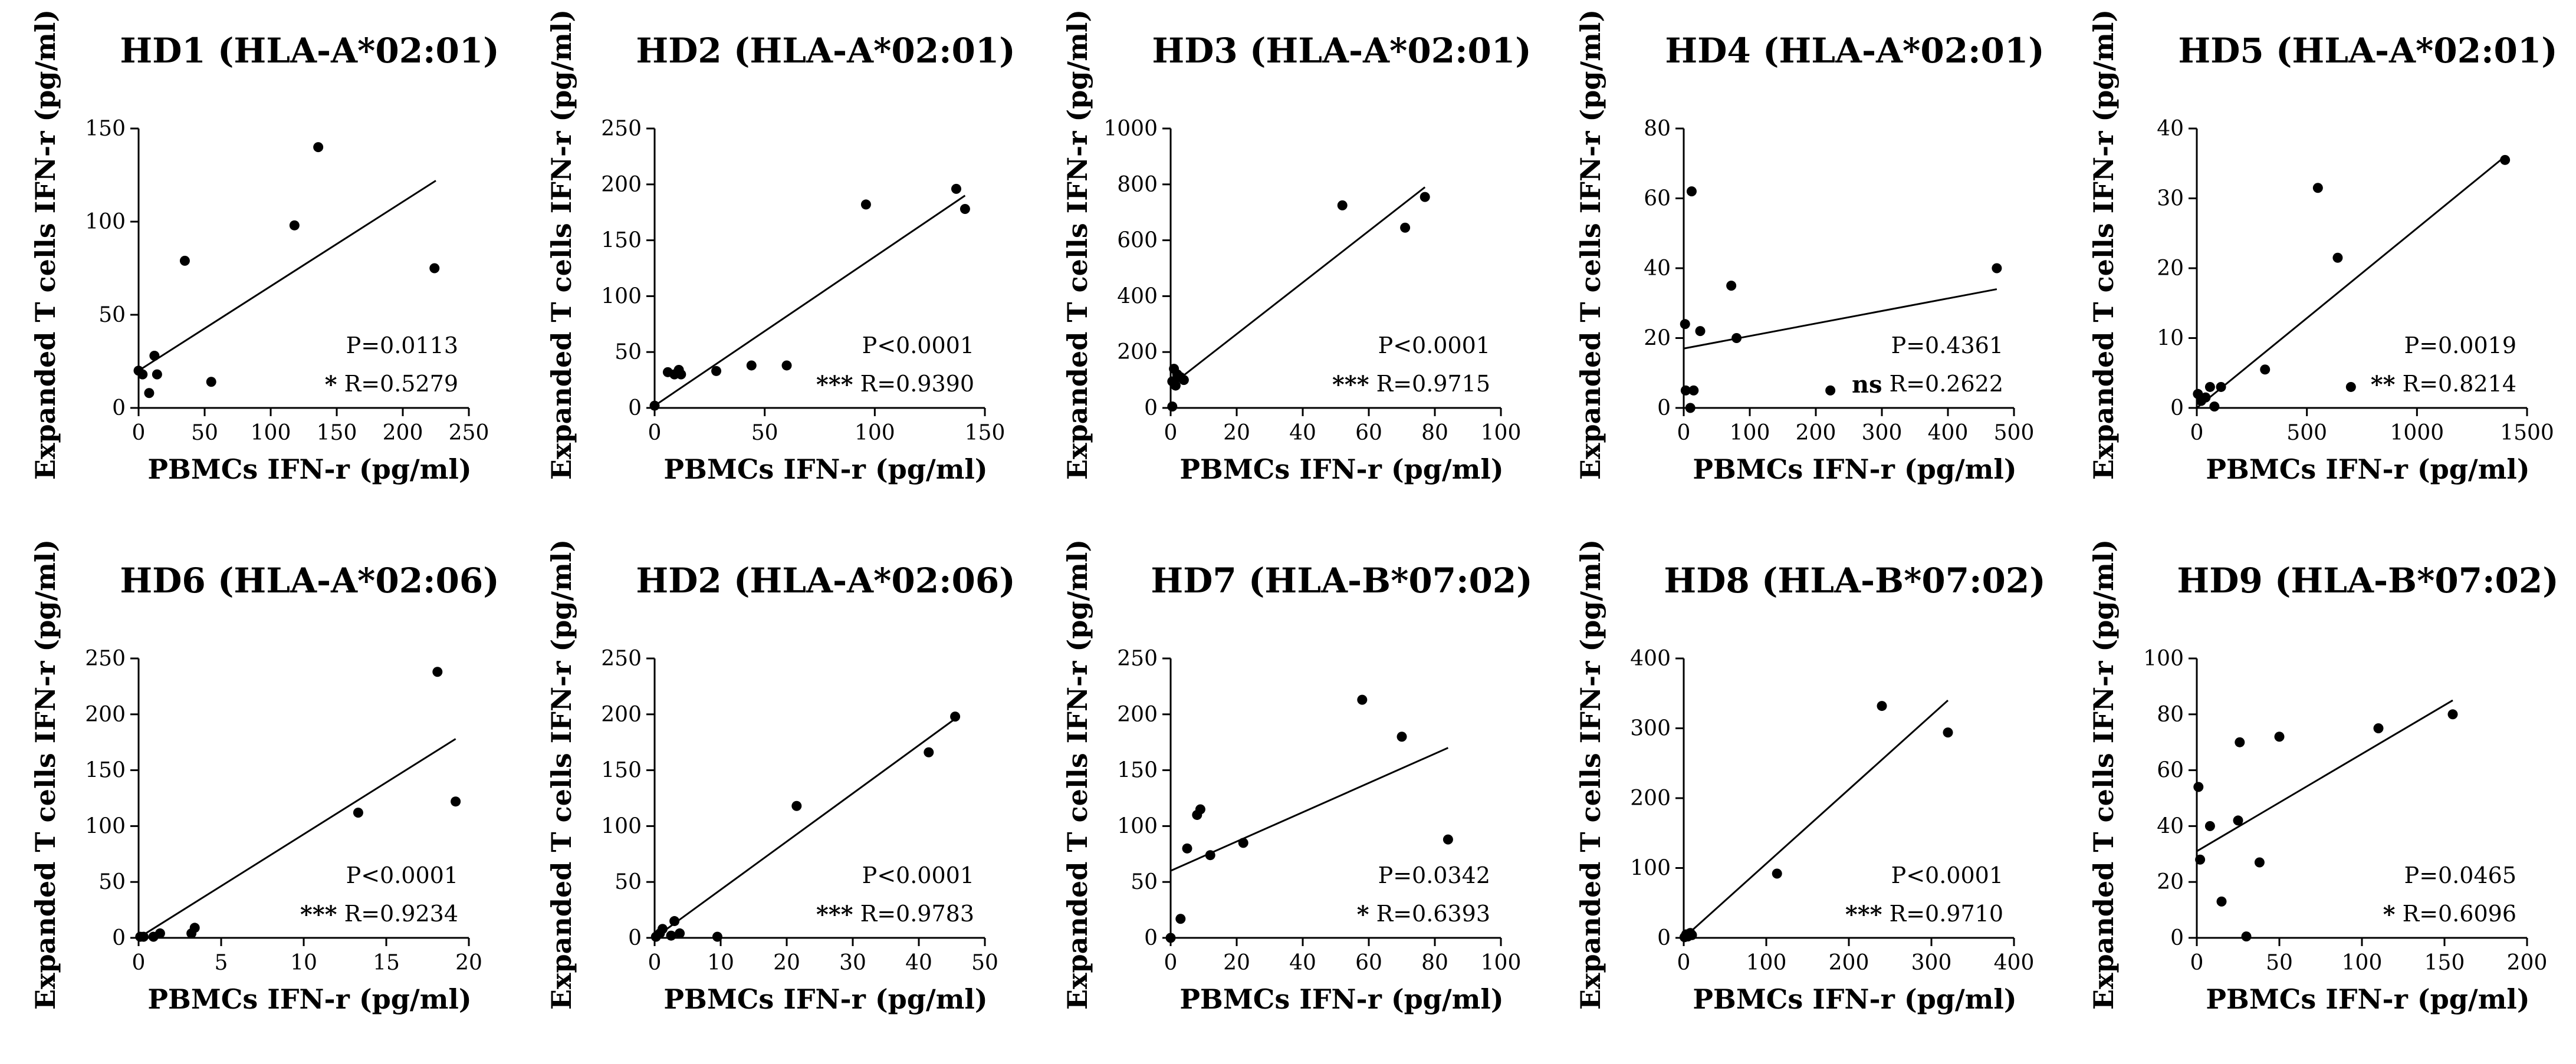 The image size is (2576, 1064). I want to click on y-tick-label: 800, so click(1137, 185).